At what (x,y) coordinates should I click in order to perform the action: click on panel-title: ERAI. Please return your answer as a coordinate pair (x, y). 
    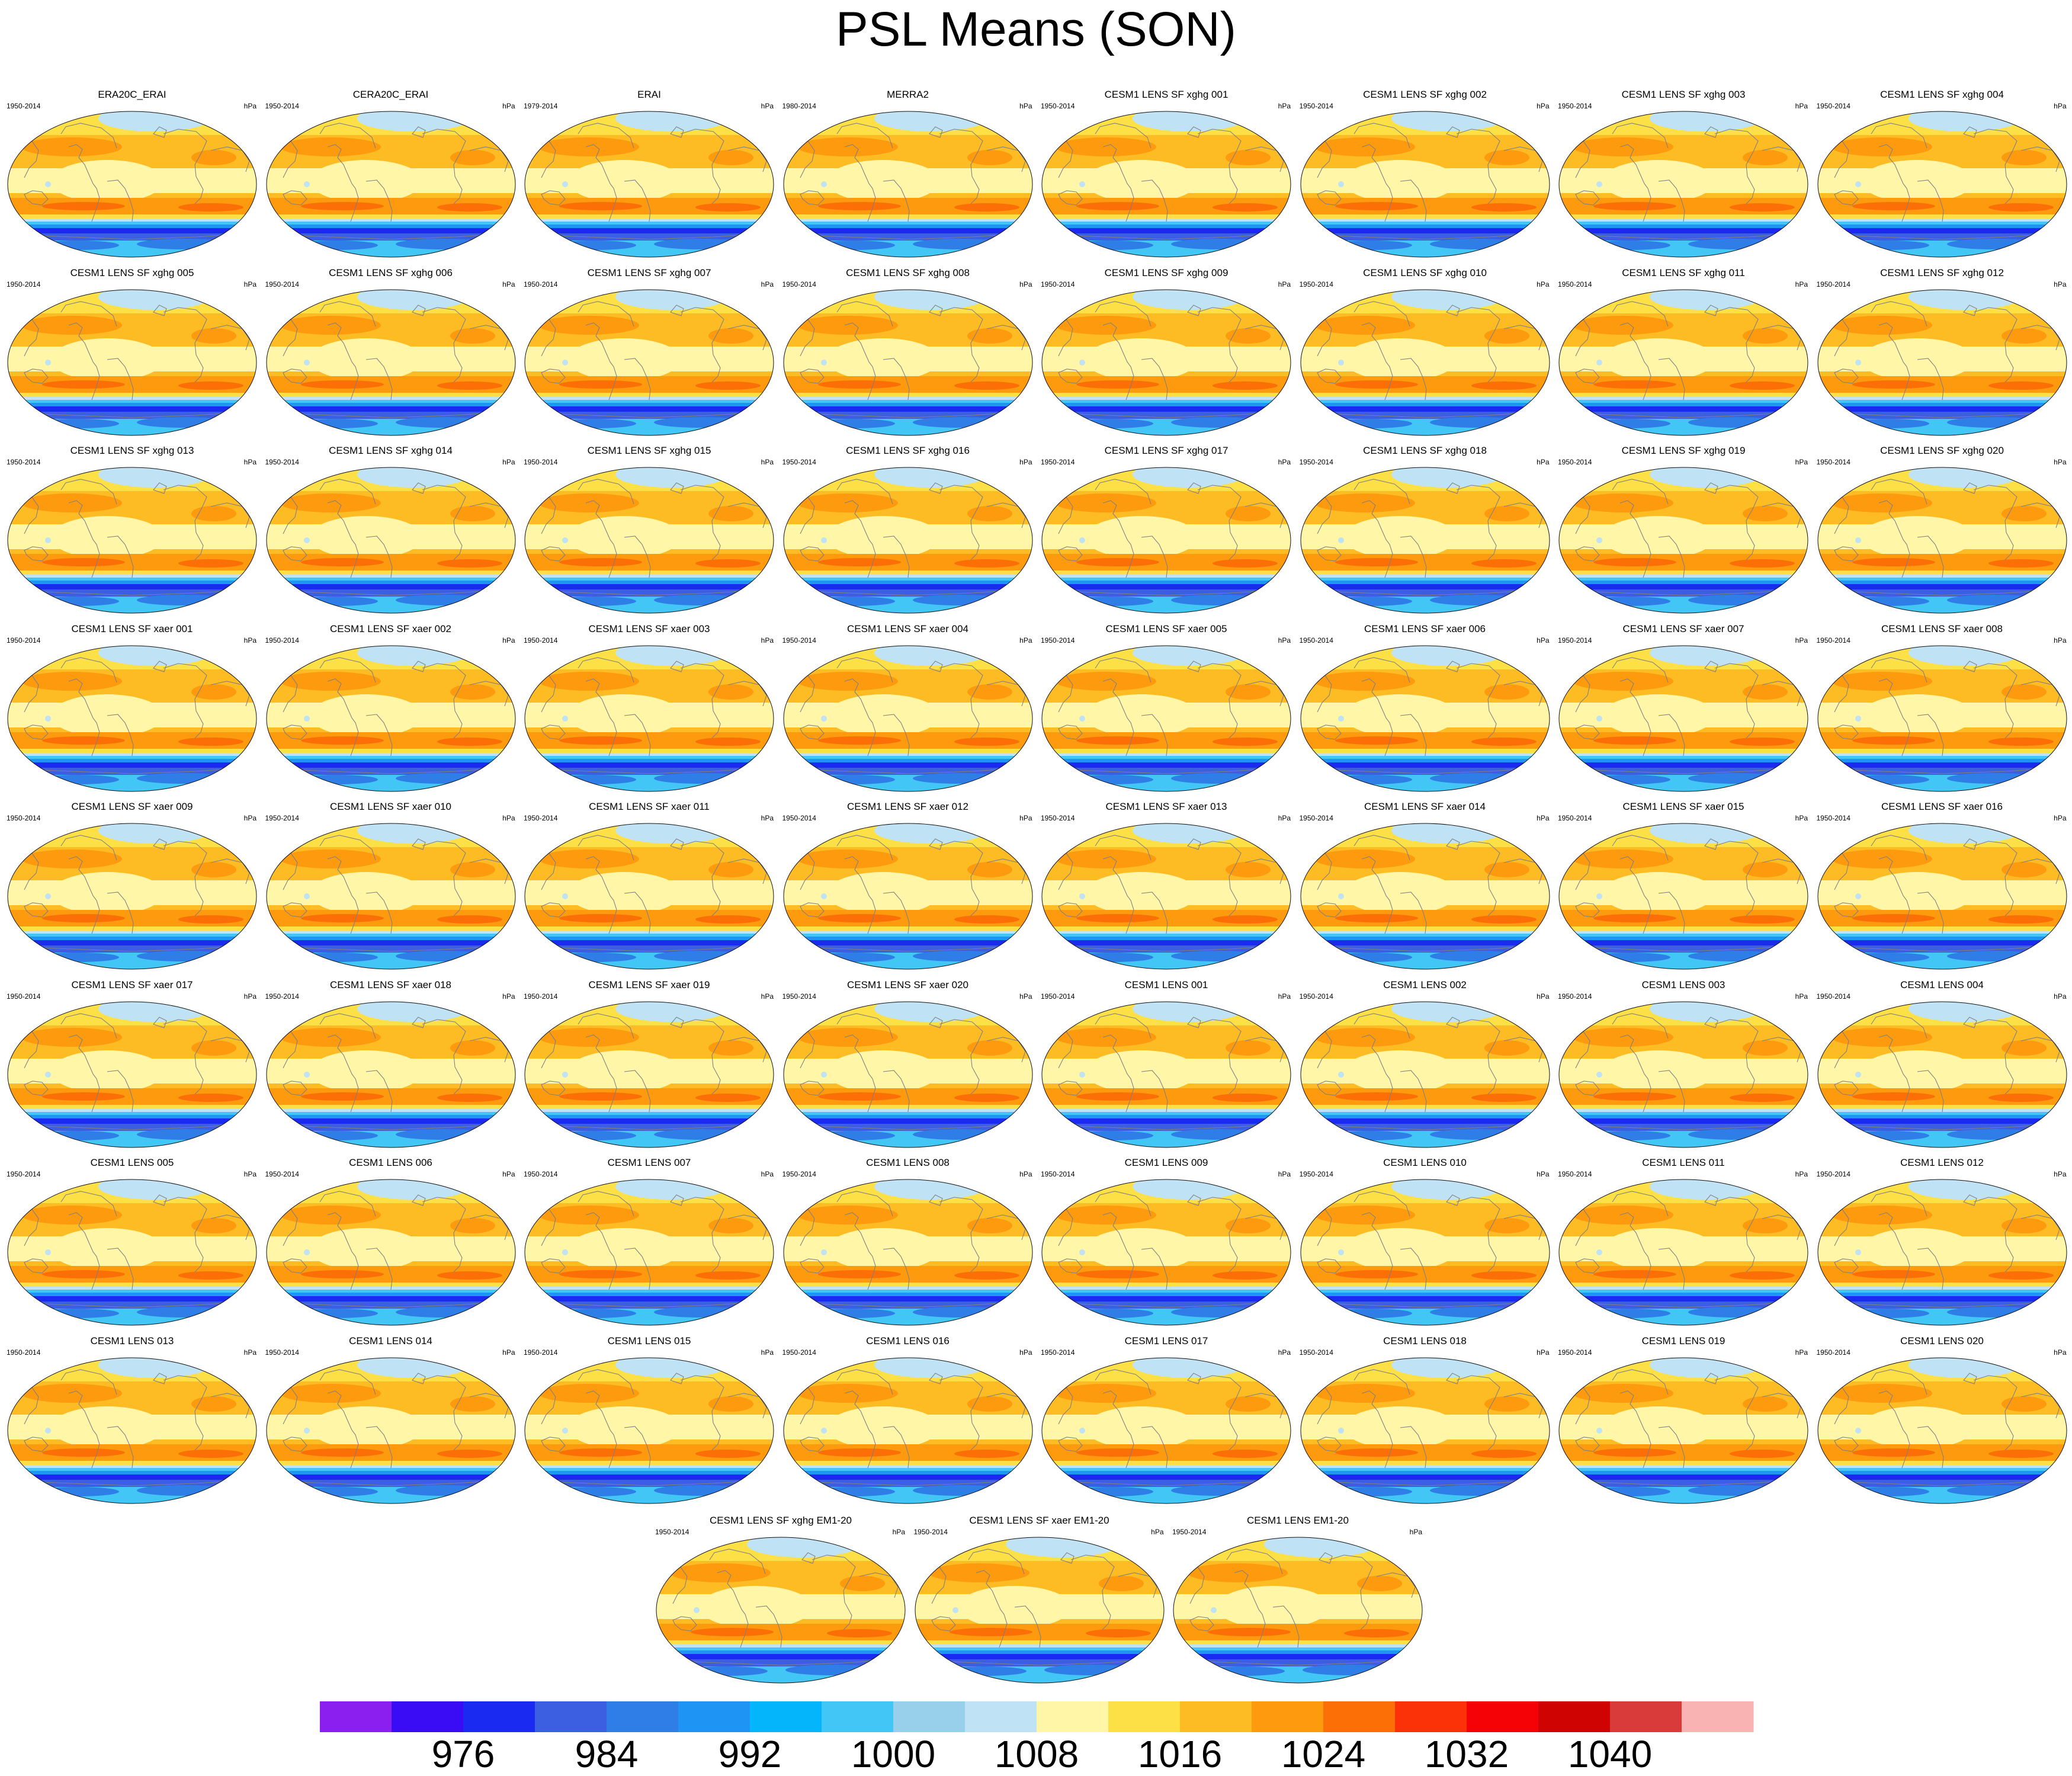
    Looking at the image, I should click on (649, 94).